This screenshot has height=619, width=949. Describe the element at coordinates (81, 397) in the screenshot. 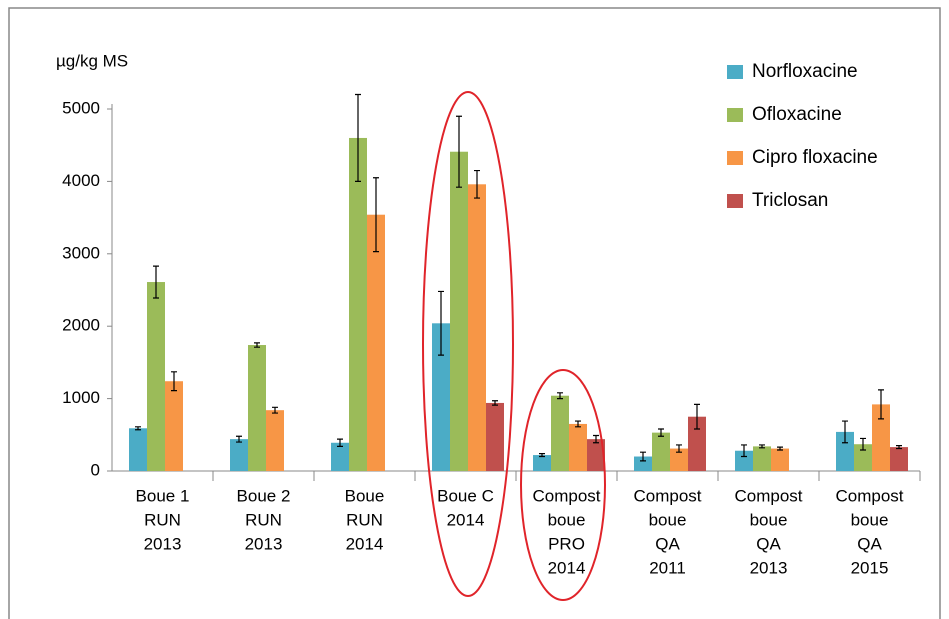

I see `y-tick-label: 1000` at that location.